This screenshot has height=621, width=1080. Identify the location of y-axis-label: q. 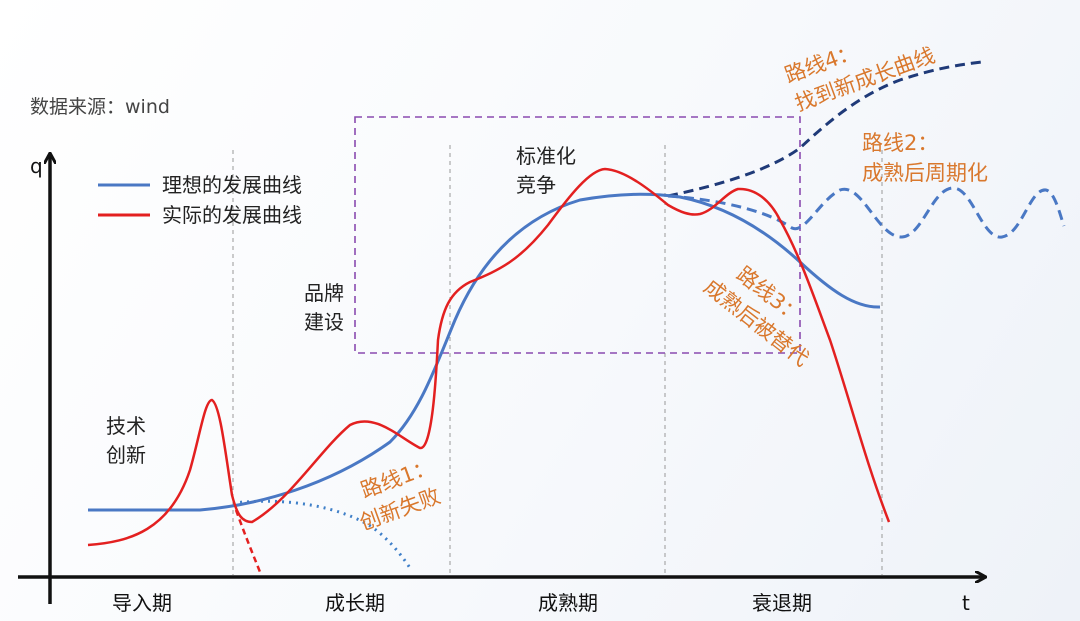
(36, 166).